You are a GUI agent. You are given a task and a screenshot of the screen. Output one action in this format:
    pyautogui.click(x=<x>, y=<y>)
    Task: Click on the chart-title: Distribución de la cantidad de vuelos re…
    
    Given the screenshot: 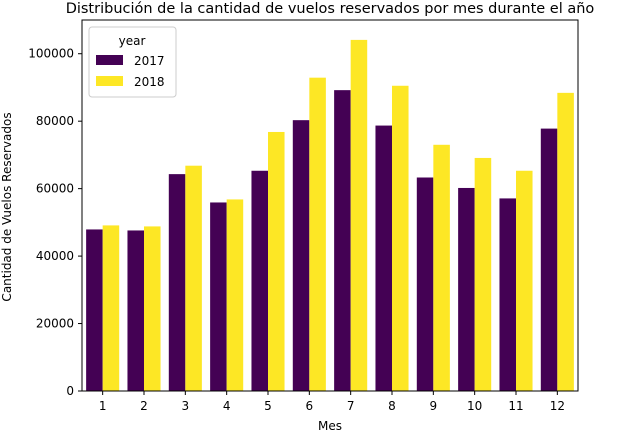 What is the action you would take?
    pyautogui.click(x=330, y=9)
    